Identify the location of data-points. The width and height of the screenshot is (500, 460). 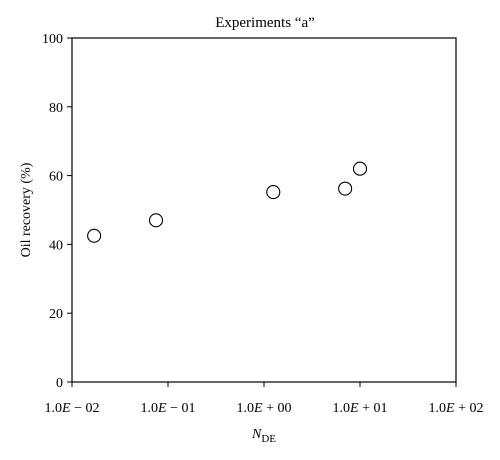
(227, 202).